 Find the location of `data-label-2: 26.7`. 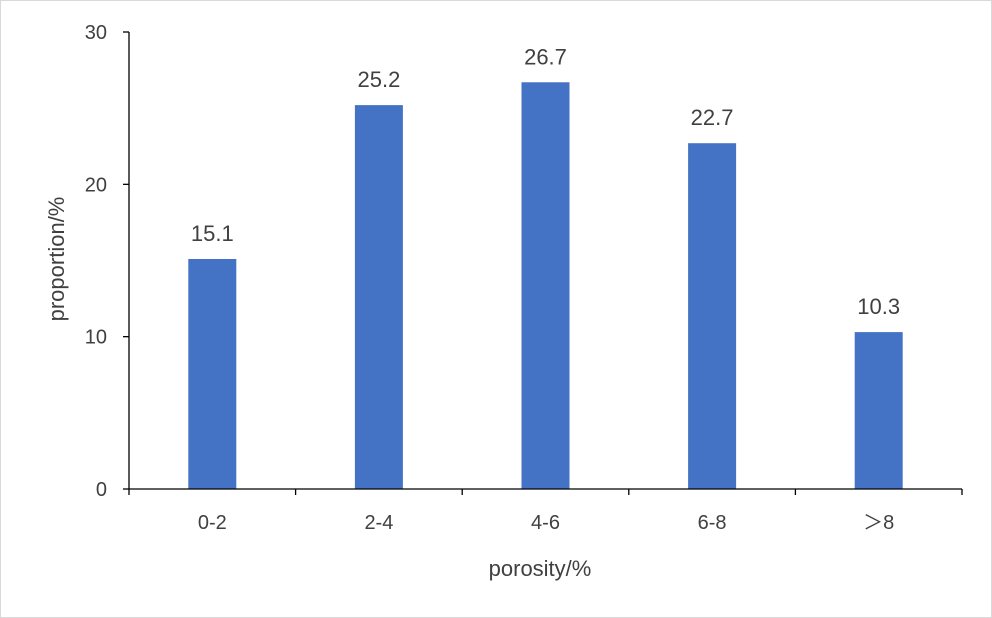

data-label-2: 26.7 is located at coordinates (545, 56).